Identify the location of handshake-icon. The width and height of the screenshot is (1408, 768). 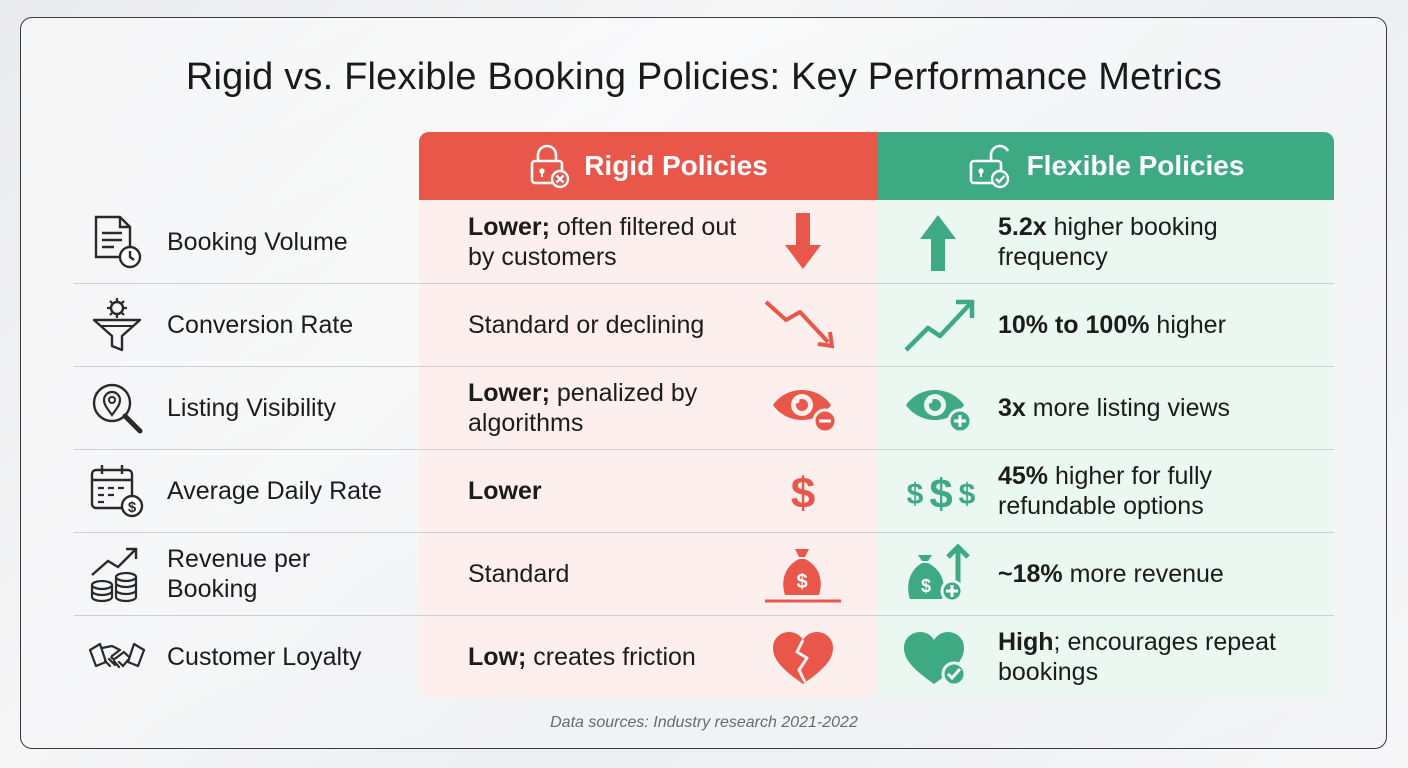
(117, 655).